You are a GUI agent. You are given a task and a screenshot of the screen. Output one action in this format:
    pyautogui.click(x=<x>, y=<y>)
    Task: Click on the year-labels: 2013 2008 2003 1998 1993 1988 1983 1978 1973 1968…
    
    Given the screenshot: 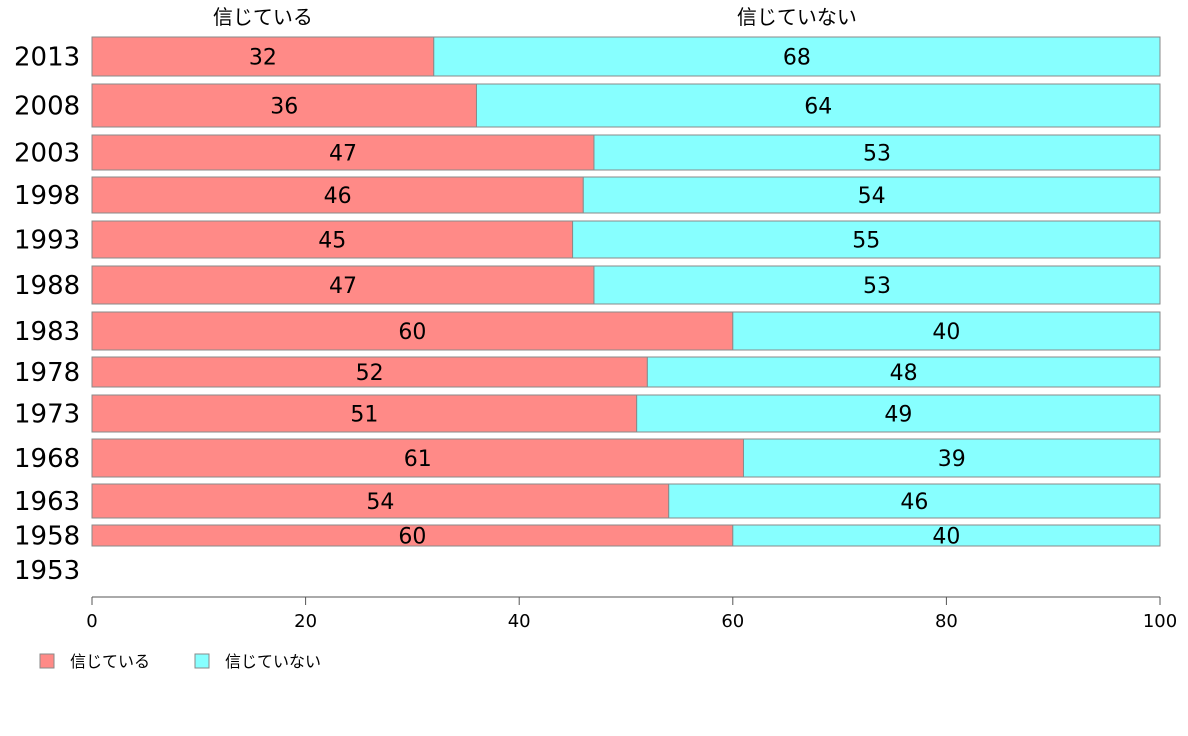 What is the action you would take?
    pyautogui.click(x=47, y=315)
    